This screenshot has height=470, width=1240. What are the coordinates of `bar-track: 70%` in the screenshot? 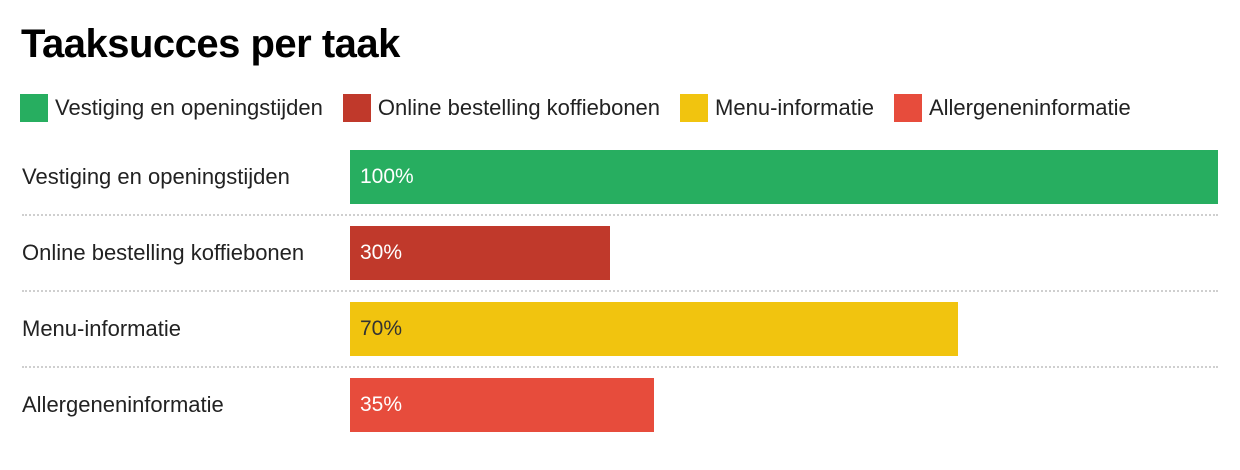 It's located at (784, 329).